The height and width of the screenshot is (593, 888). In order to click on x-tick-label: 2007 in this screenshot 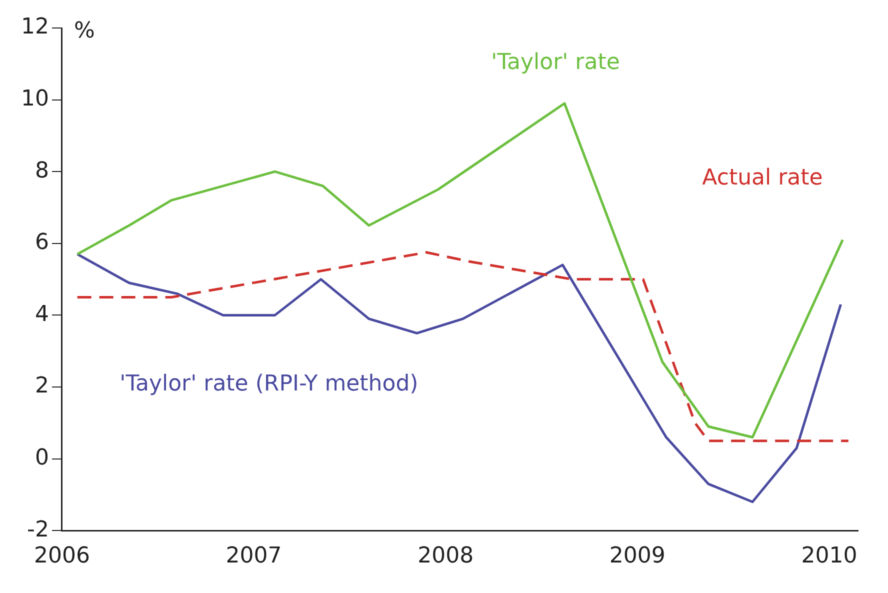, I will do `click(254, 556)`.